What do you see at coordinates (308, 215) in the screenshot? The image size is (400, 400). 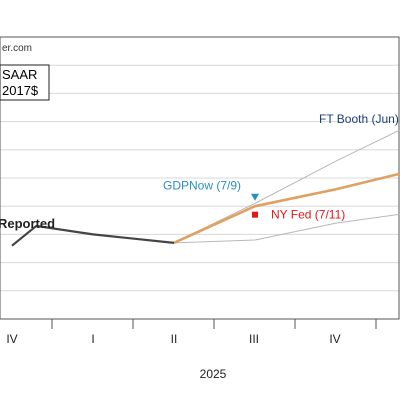 I see `label-nyfed: NY Fed (7/11)` at bounding box center [308, 215].